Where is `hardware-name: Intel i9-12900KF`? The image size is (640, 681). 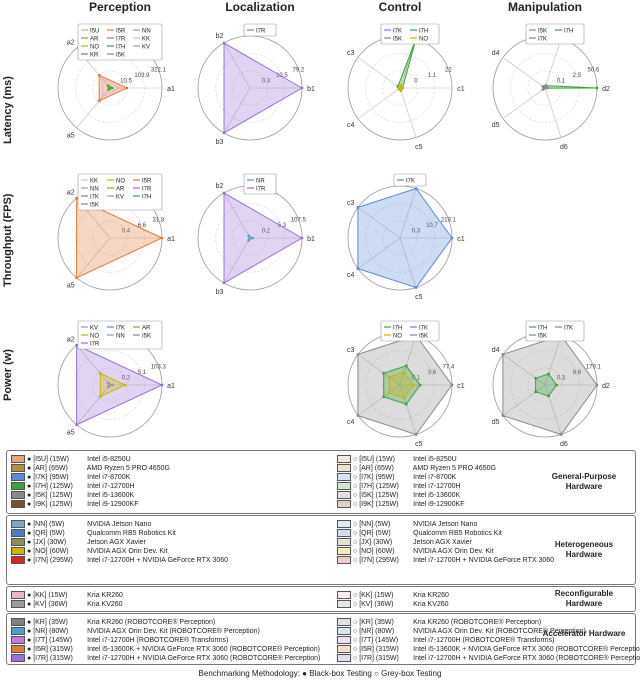 hardware-name: Intel i9-12900KF is located at coordinates (112, 504).